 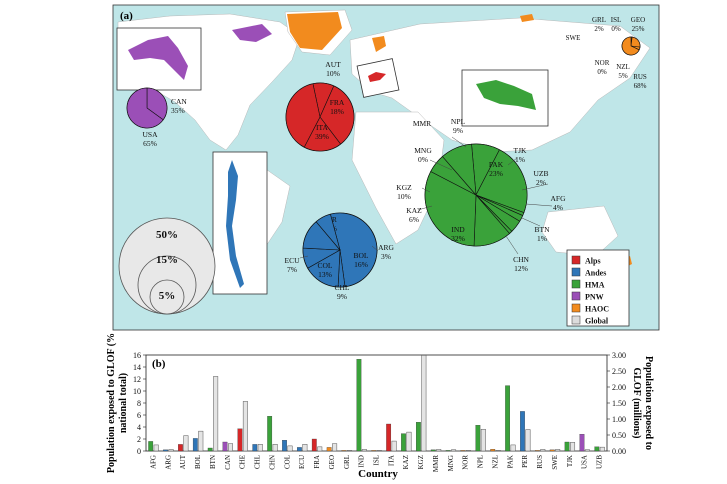 What do you see at coordinates (638, 20) in the screenshot?
I see `pie-label-haoc-geo: GEO` at bounding box center [638, 20].